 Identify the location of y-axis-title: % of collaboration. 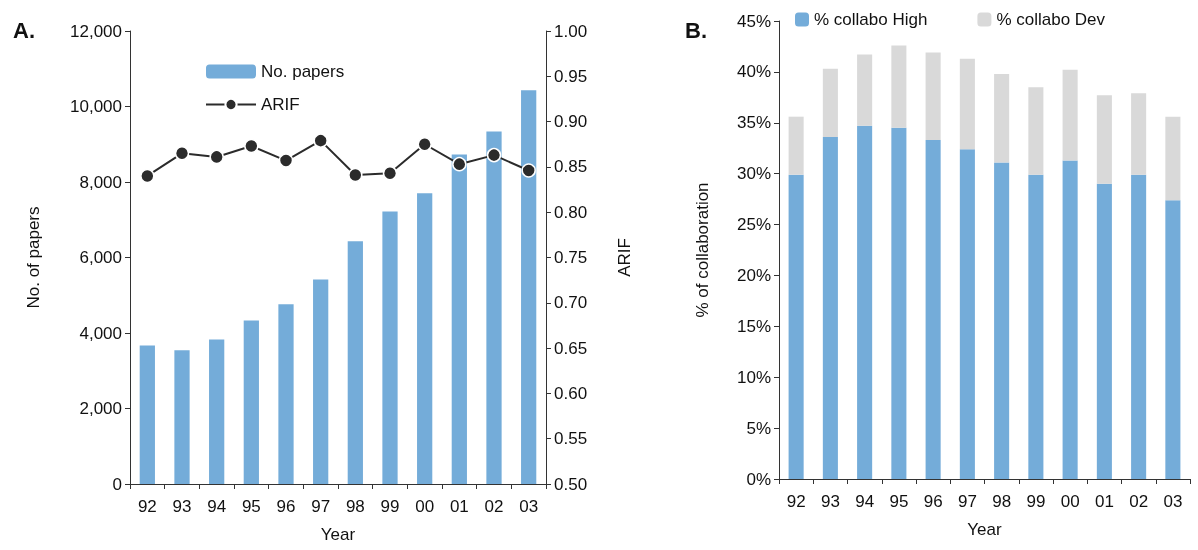
(702, 250).